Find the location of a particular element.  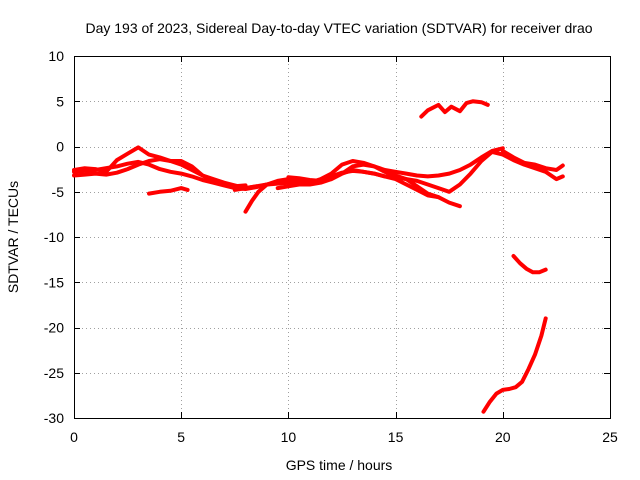

y-tick-label: 0 is located at coordinates (60, 147).